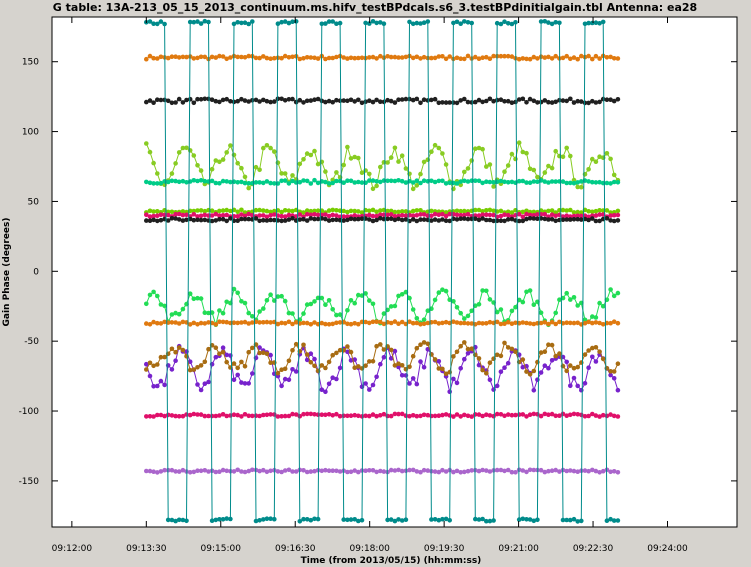 This screenshot has height=567, width=751. I want to click on series-line, so click(382, 358).